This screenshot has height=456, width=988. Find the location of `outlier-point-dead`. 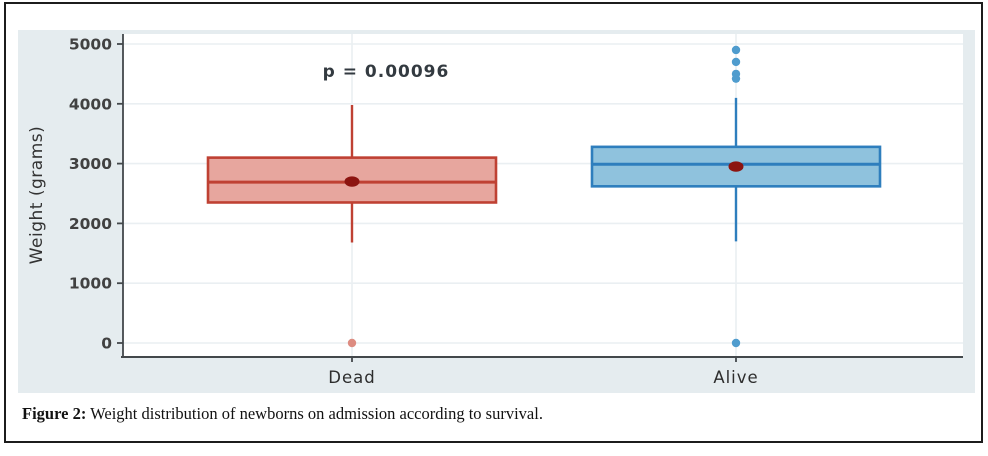

outlier-point-dead is located at coordinates (352, 343).